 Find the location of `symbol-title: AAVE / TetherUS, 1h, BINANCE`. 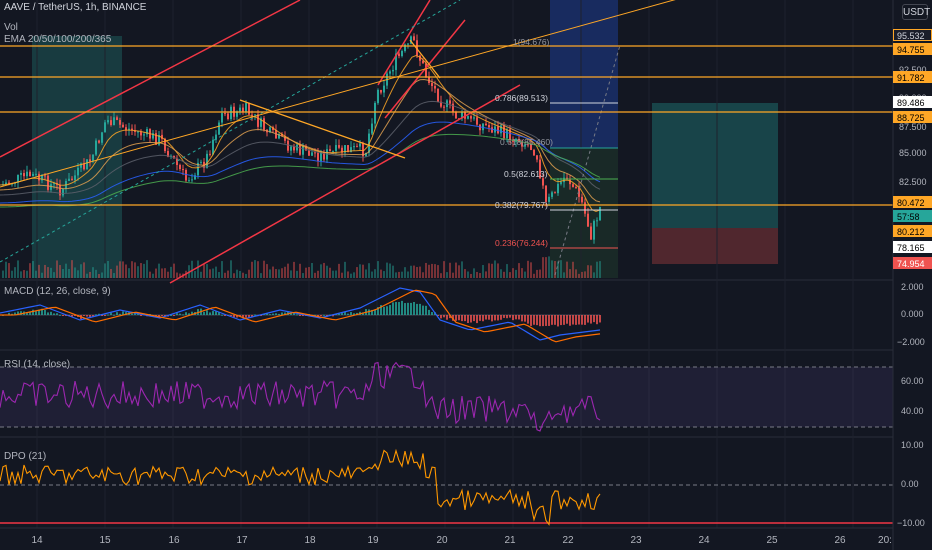

symbol-title: AAVE / TetherUS, 1h, BINANCE is located at coordinates (75, 7).